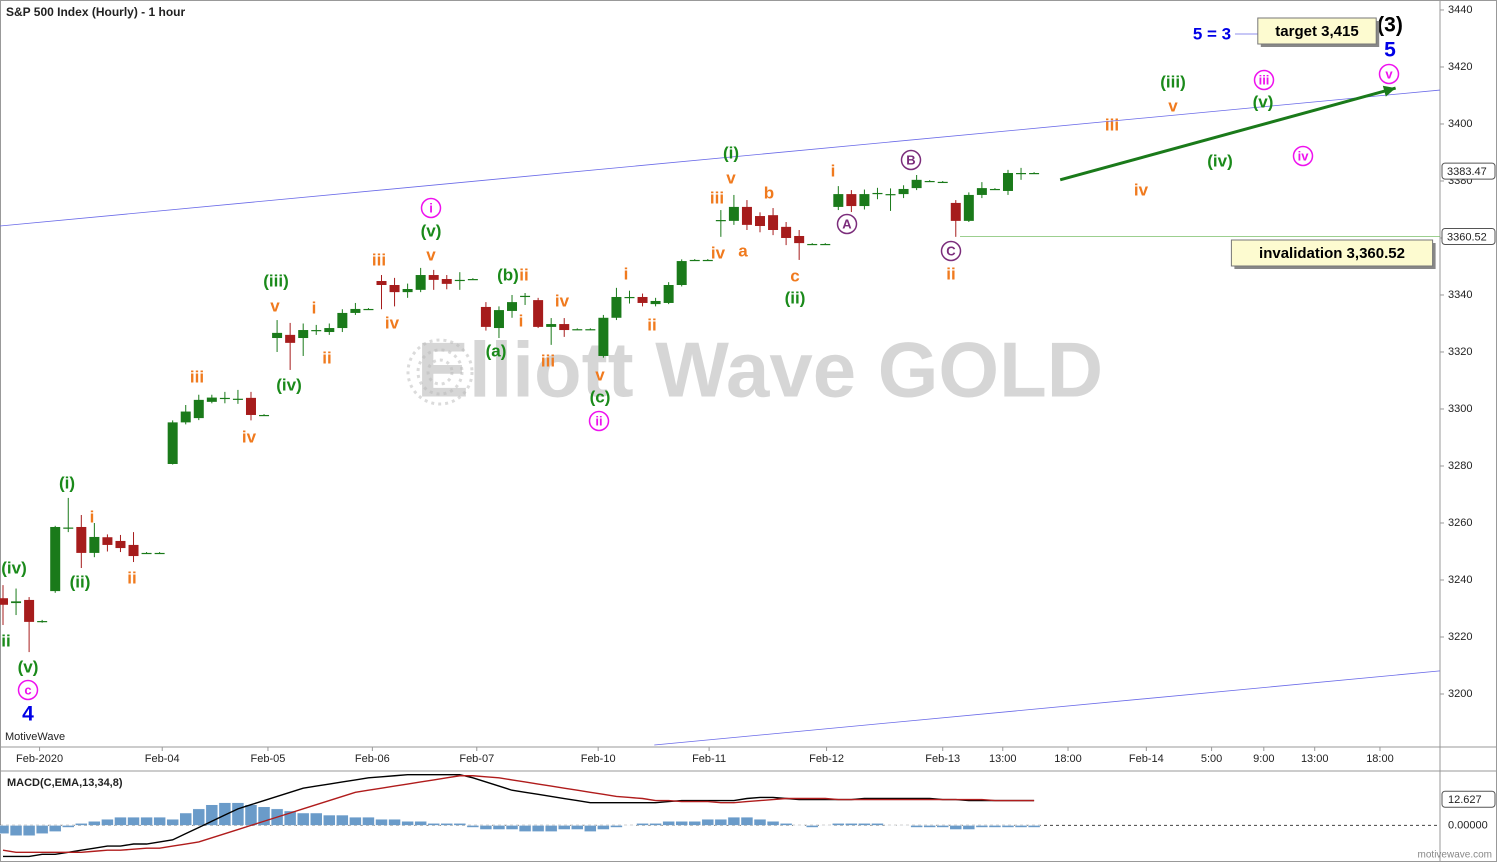 This screenshot has height=862, width=1497. What do you see at coordinates (1460, 124) in the screenshot?
I see `y-tick-label: 3400` at bounding box center [1460, 124].